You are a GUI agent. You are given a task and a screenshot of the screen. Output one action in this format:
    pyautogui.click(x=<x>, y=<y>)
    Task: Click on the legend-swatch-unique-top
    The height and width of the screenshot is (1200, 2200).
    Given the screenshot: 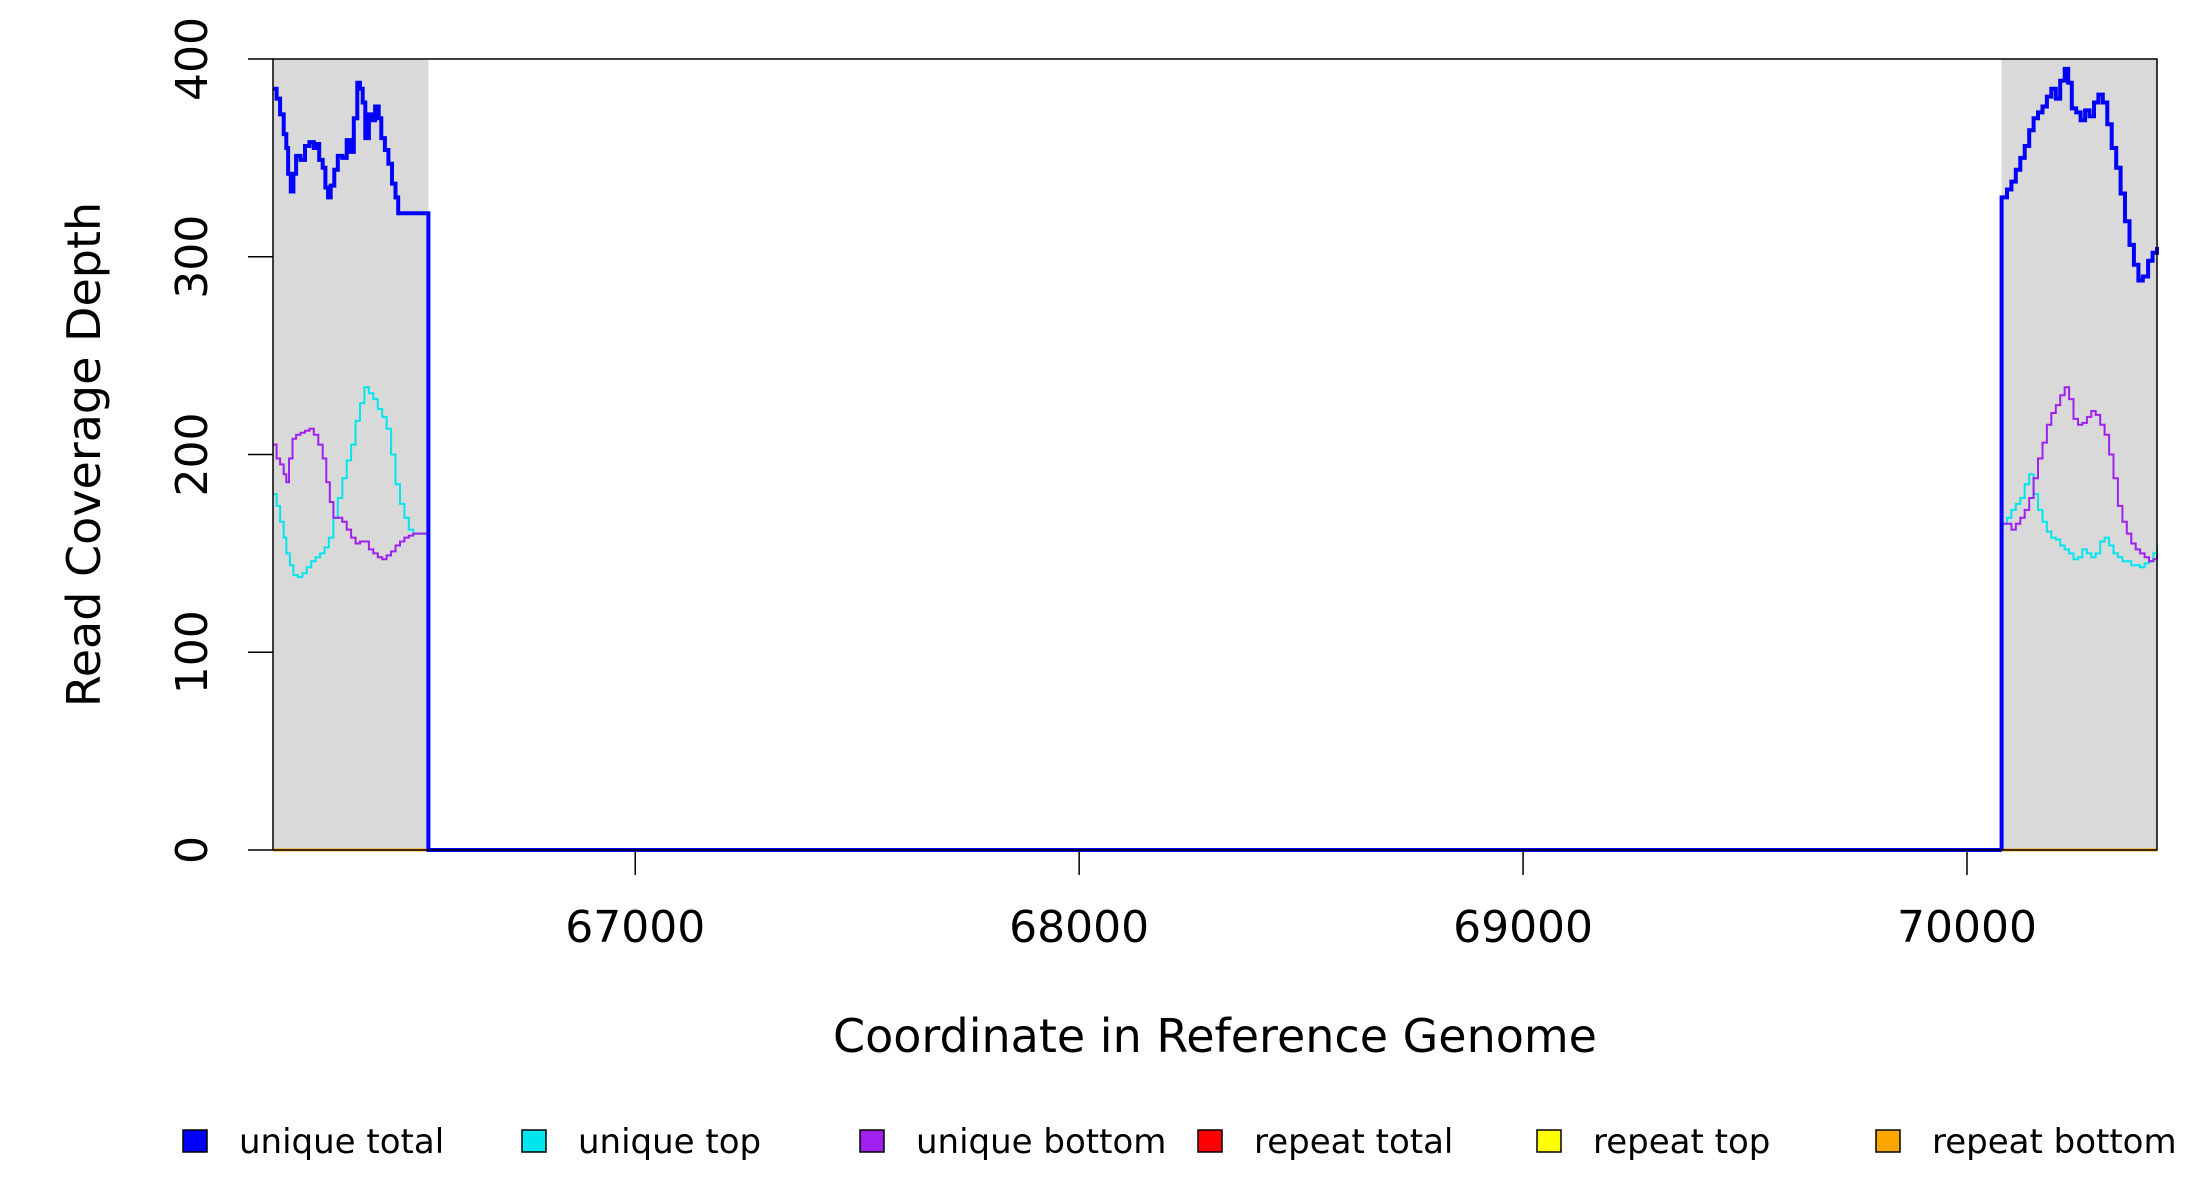 What is the action you would take?
    pyautogui.click(x=534, y=1141)
    